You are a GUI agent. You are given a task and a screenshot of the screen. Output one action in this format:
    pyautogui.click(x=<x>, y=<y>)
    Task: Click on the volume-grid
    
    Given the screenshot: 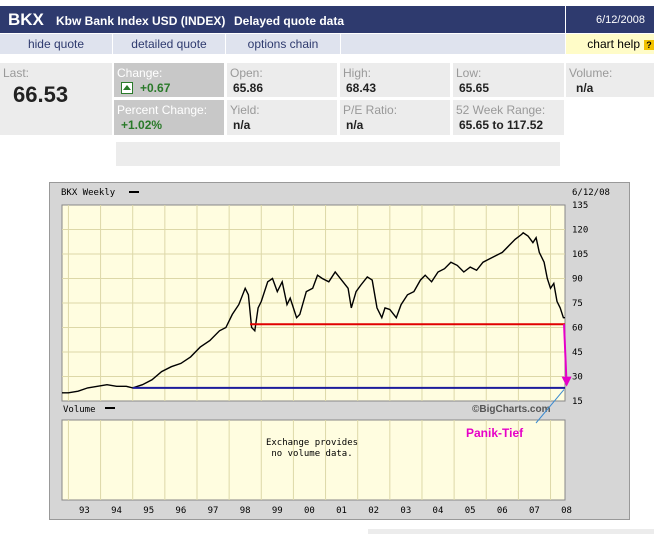 What is the action you would take?
    pyautogui.click(x=309, y=460)
    